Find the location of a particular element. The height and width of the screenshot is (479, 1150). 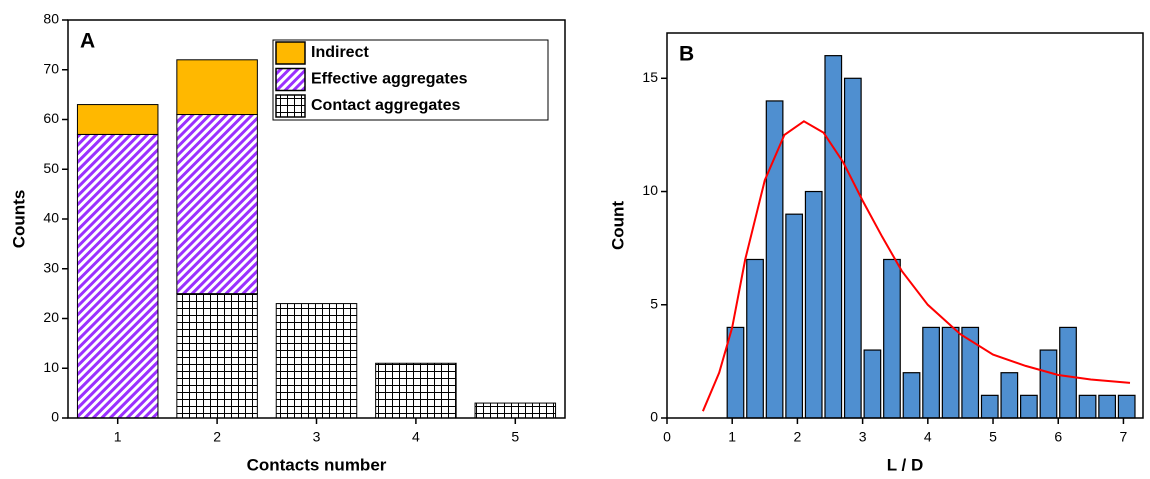

legend-box is located at coordinates (410, 80).